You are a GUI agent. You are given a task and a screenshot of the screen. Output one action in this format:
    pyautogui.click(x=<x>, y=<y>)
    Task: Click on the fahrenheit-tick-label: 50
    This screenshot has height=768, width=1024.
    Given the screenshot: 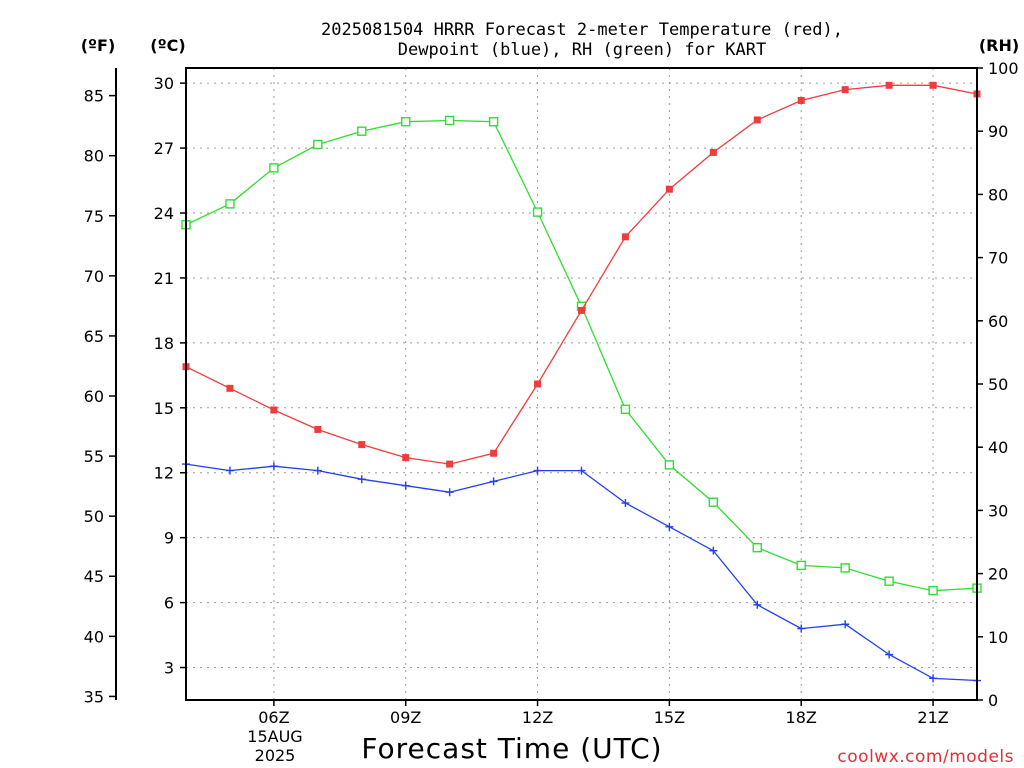 What is the action you would take?
    pyautogui.click(x=94, y=516)
    